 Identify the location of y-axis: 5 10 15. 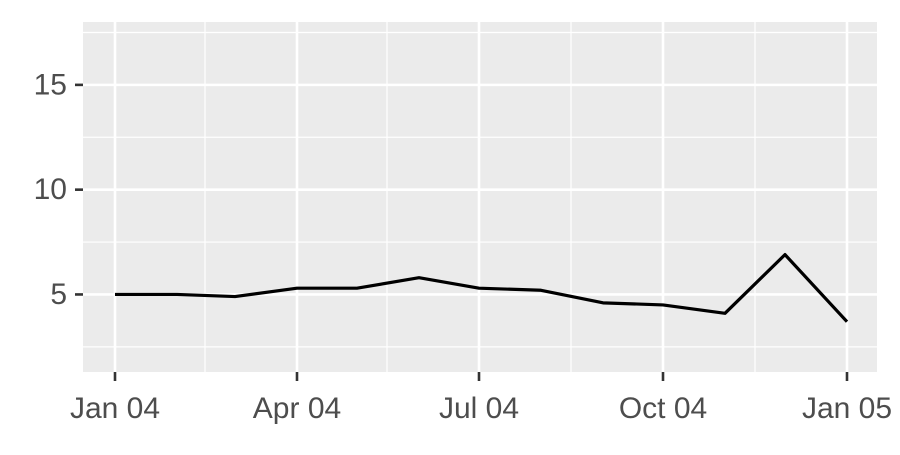
(58, 189).